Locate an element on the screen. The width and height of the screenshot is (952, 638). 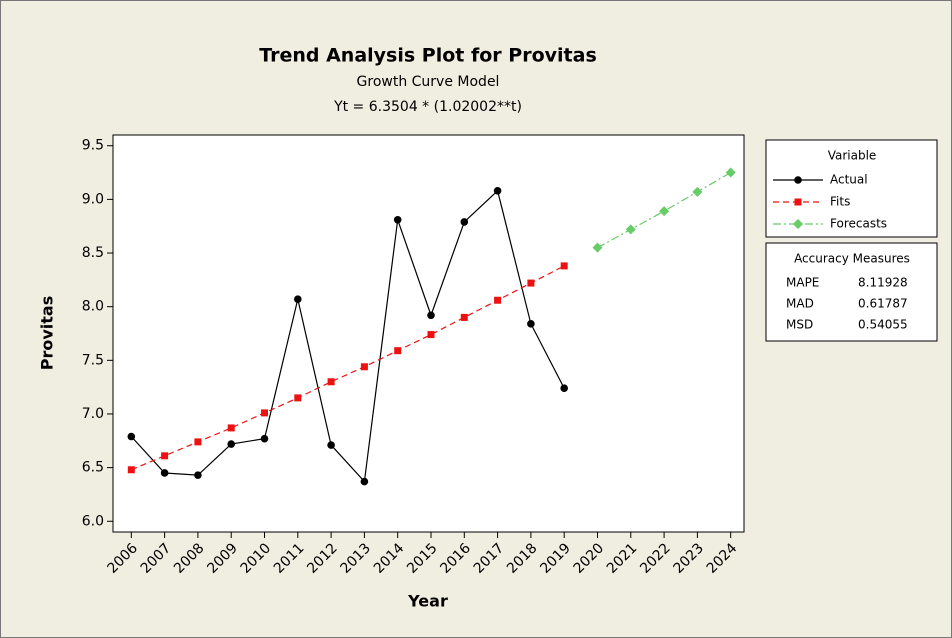
accuracy-box is located at coordinates (851, 292).